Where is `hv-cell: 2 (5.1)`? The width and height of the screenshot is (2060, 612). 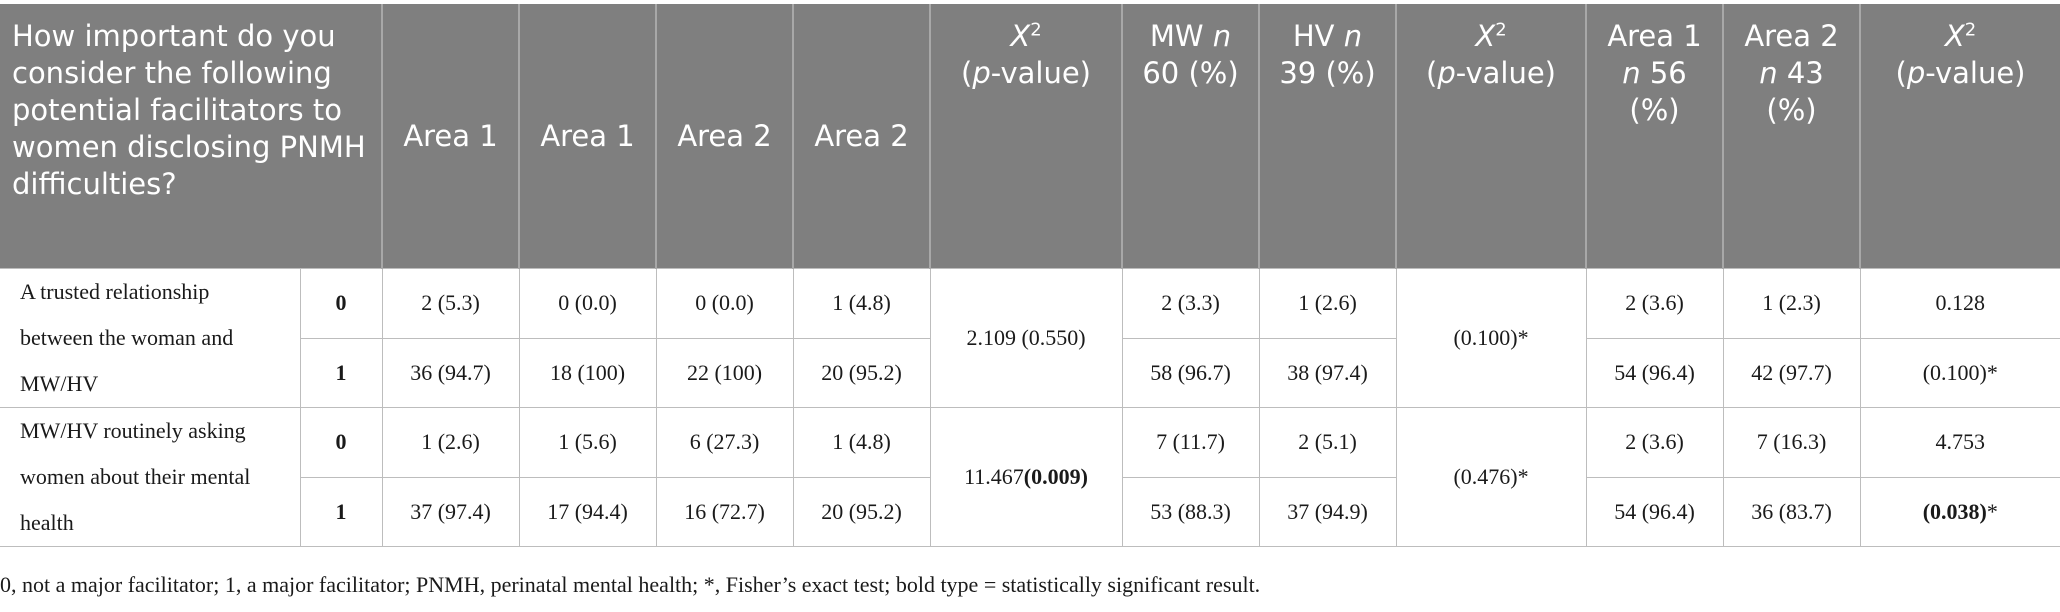
hv-cell: 2 (5.1) is located at coordinates (1327, 442).